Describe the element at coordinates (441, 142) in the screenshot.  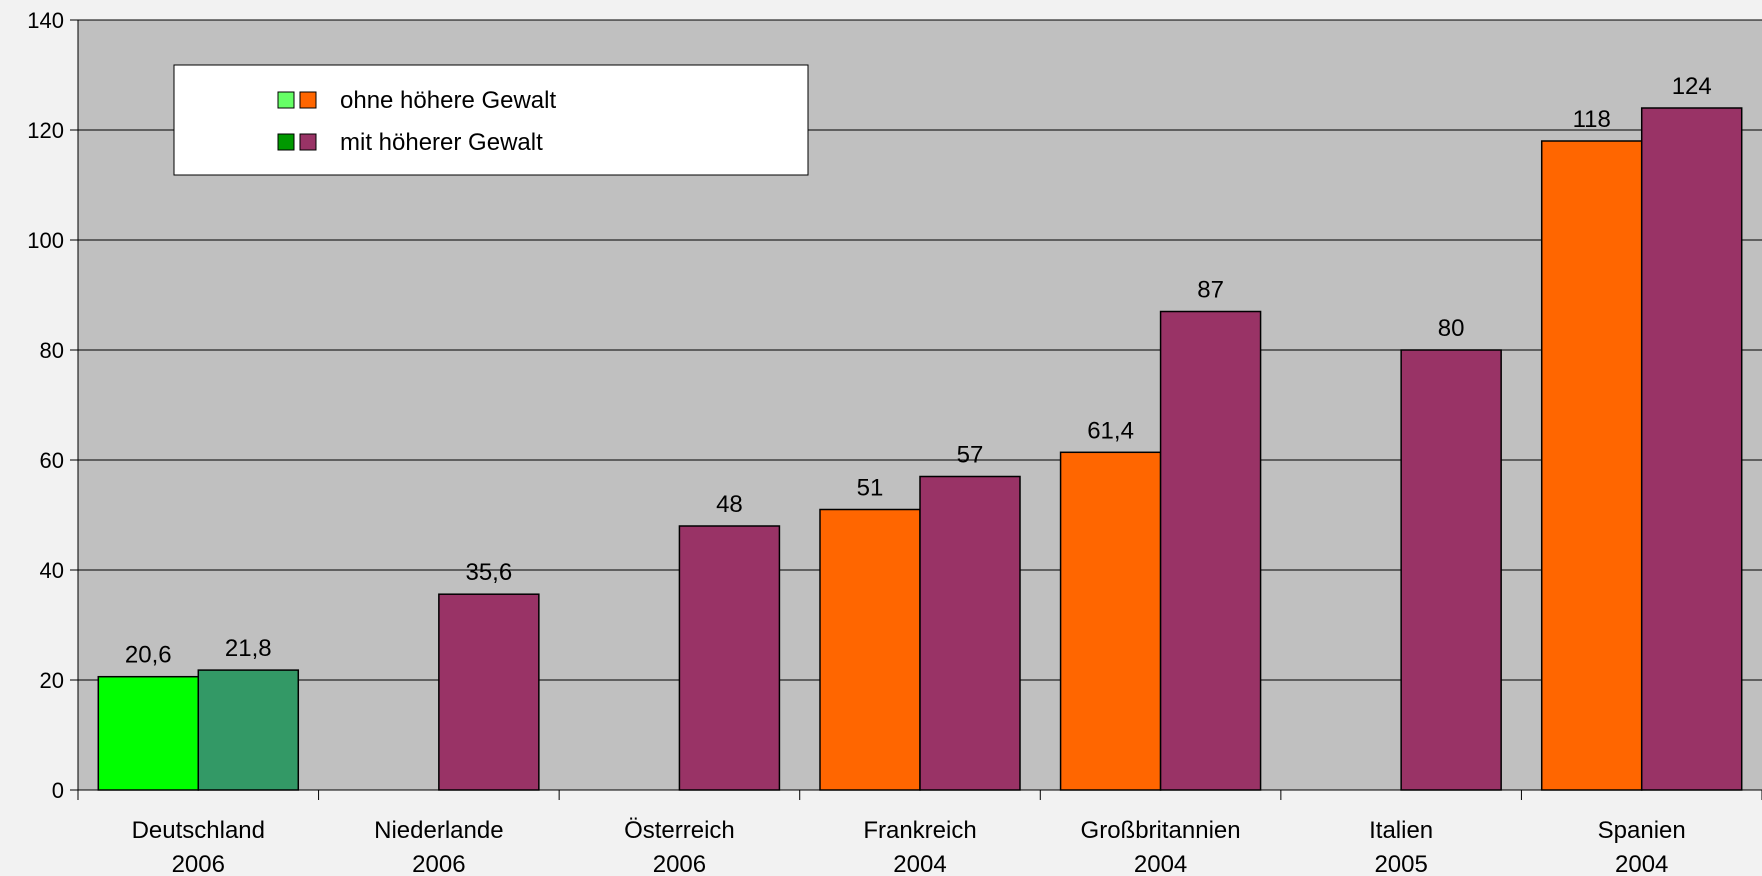
I see `legend-label: mit höherer Gewalt` at that location.